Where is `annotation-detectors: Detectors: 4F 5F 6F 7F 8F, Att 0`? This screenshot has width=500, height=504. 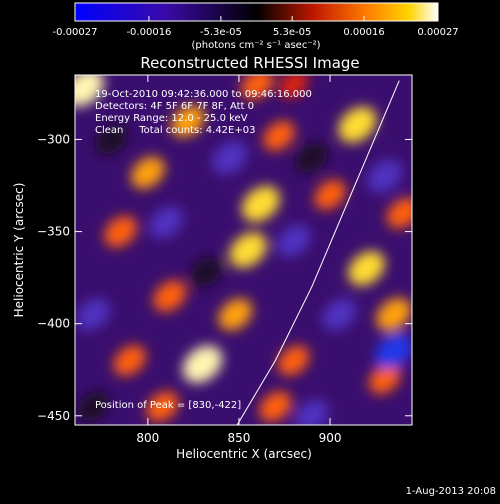
annotation-detectors: Detectors: 4F 5F 6F 7F 8F, Att 0 is located at coordinates (174, 106).